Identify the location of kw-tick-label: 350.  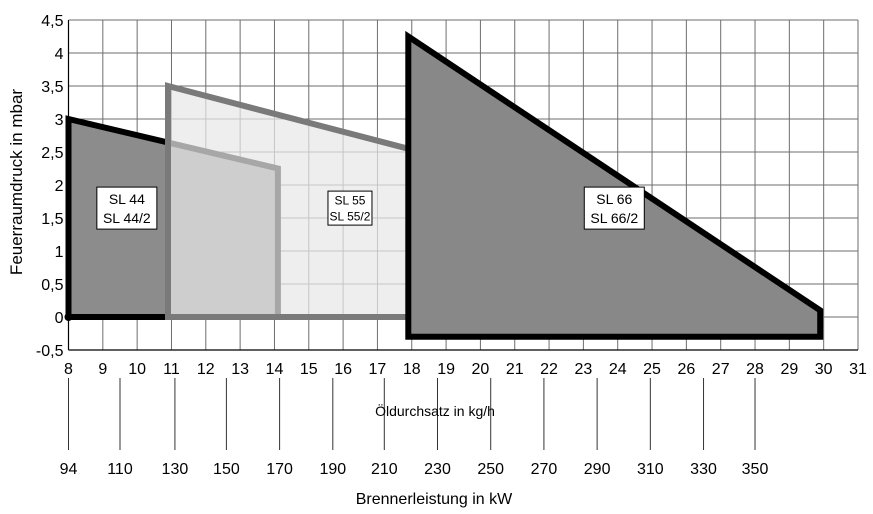
(755, 469).